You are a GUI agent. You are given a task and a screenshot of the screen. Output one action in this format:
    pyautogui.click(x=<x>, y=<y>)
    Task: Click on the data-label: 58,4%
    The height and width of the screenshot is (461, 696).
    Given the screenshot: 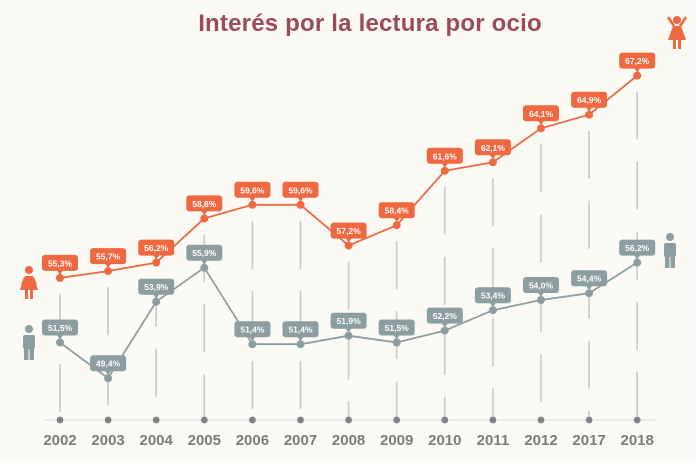 What is the action you would take?
    pyautogui.click(x=396, y=212)
    